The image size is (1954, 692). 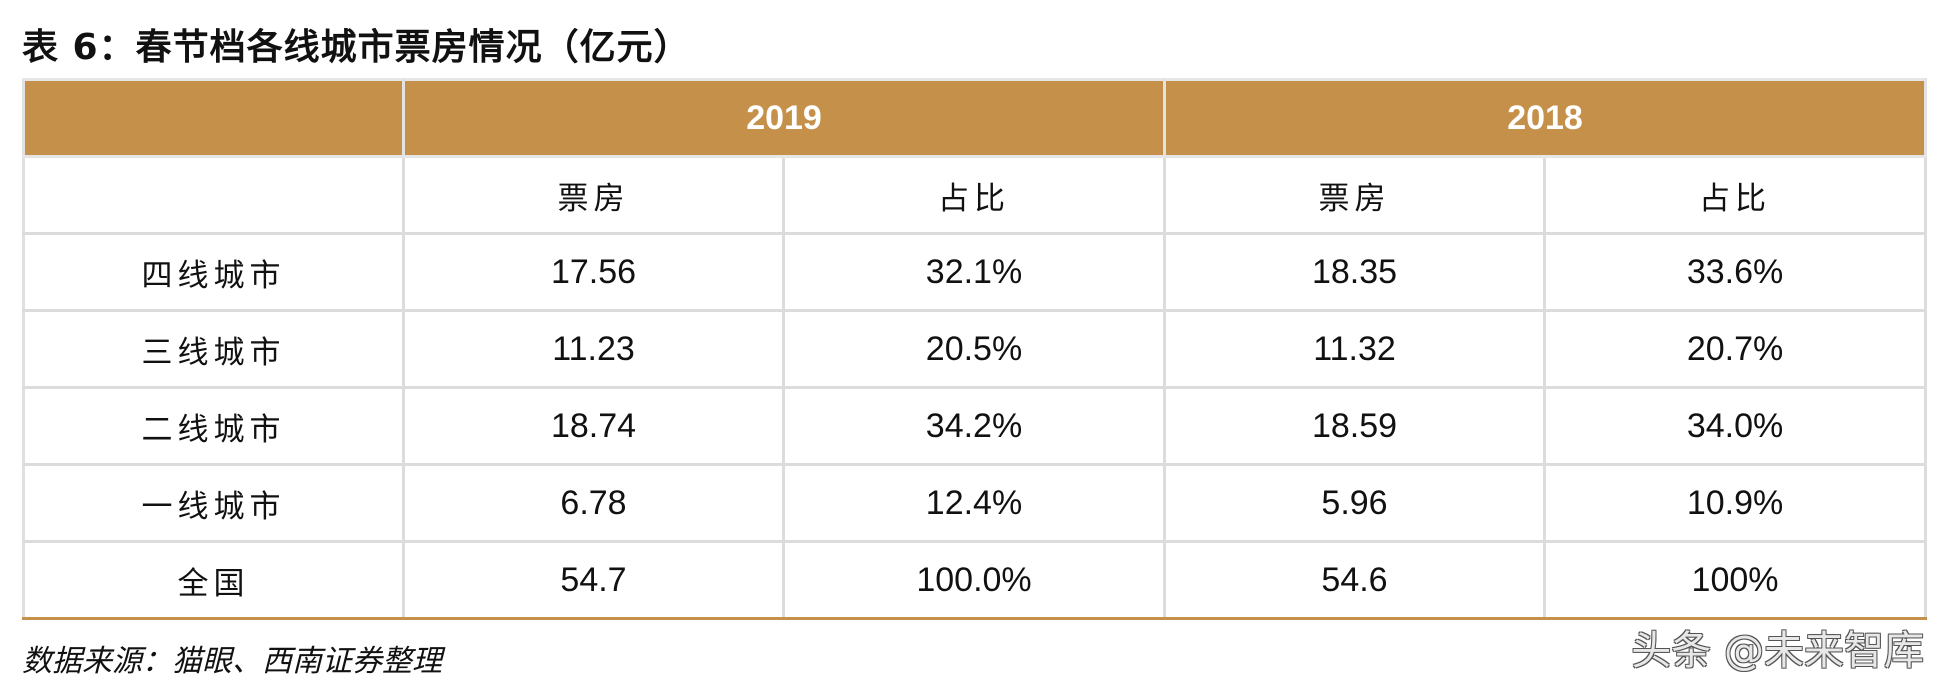 I want to click on cell-box-office-2019: 18.74, so click(x=593, y=426).